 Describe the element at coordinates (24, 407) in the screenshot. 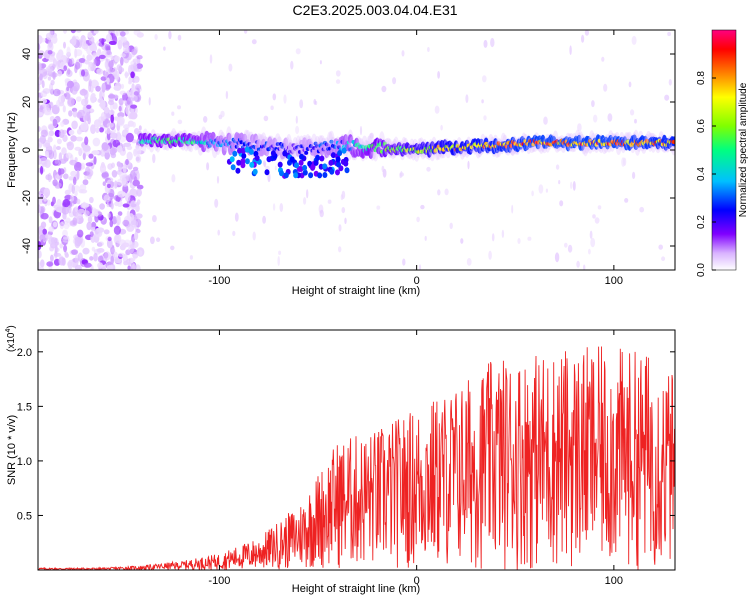

I see `y-tick-label: 1.5` at that location.